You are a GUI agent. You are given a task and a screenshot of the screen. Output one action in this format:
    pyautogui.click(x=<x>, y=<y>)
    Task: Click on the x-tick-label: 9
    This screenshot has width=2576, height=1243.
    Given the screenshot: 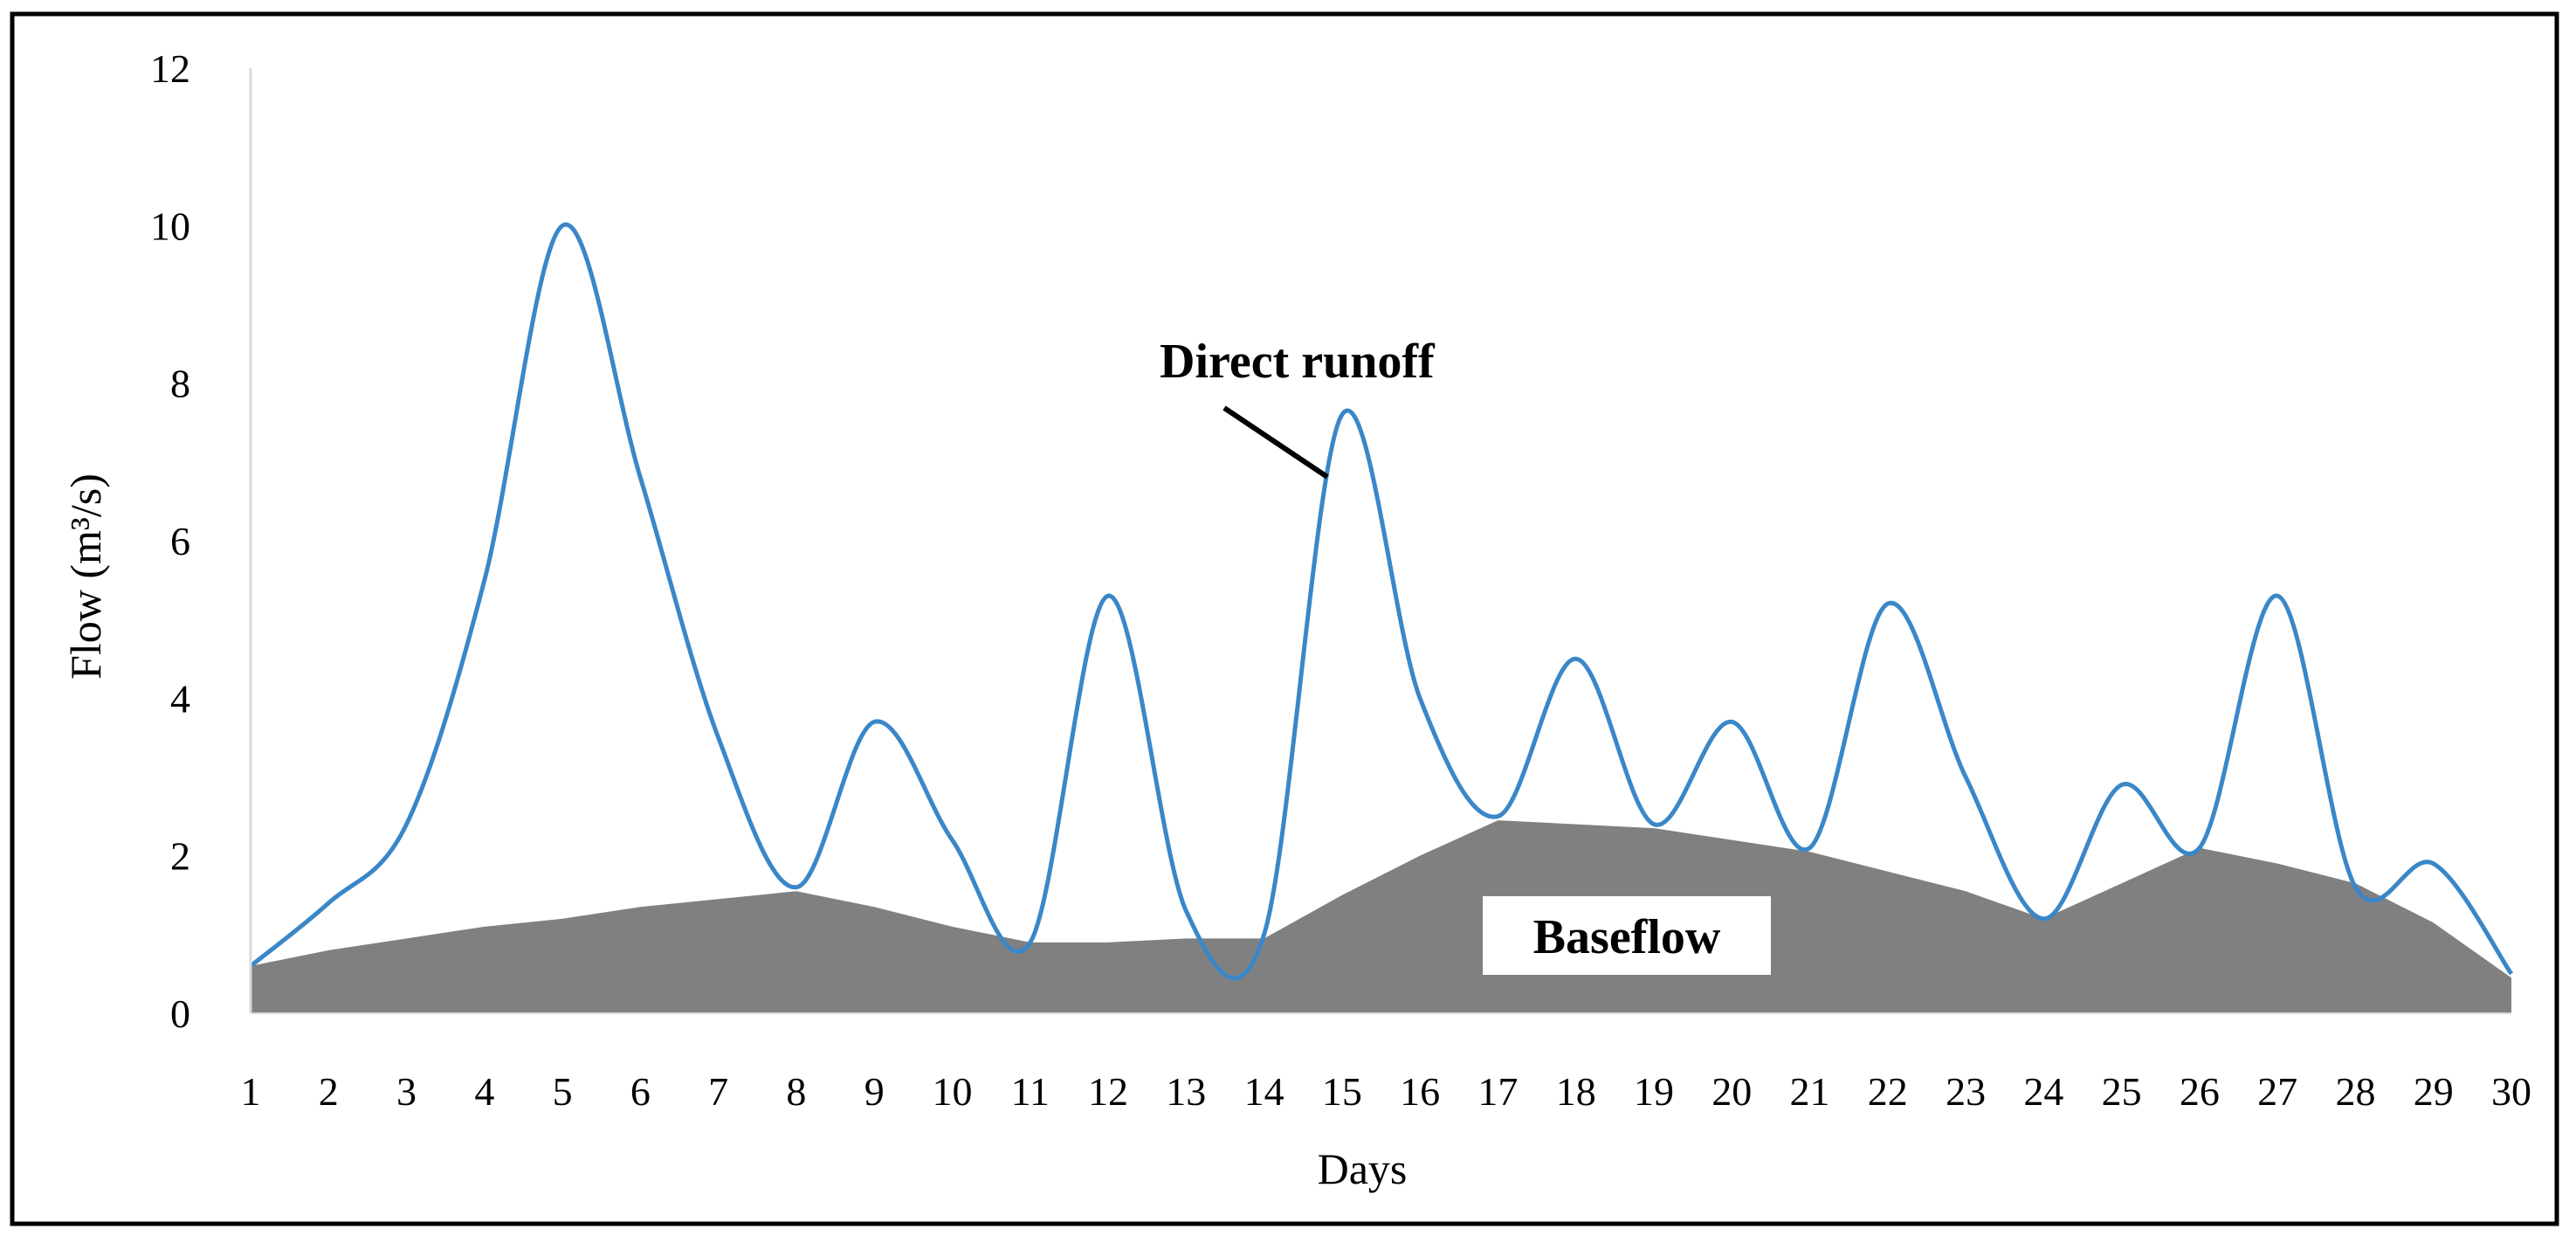 What is the action you would take?
    pyautogui.click(x=874, y=1091)
    